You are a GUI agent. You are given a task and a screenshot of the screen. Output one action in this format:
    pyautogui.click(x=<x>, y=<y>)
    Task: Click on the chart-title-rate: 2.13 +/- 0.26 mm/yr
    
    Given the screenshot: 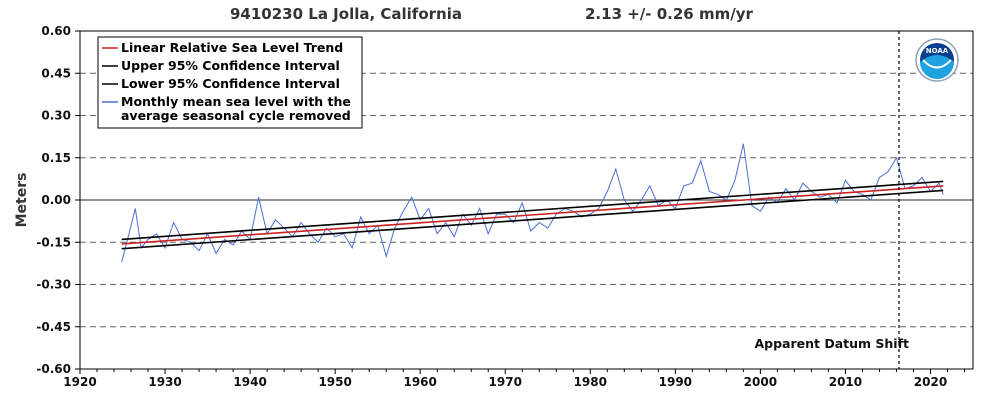 What is the action you would take?
    pyautogui.click(x=669, y=14)
    